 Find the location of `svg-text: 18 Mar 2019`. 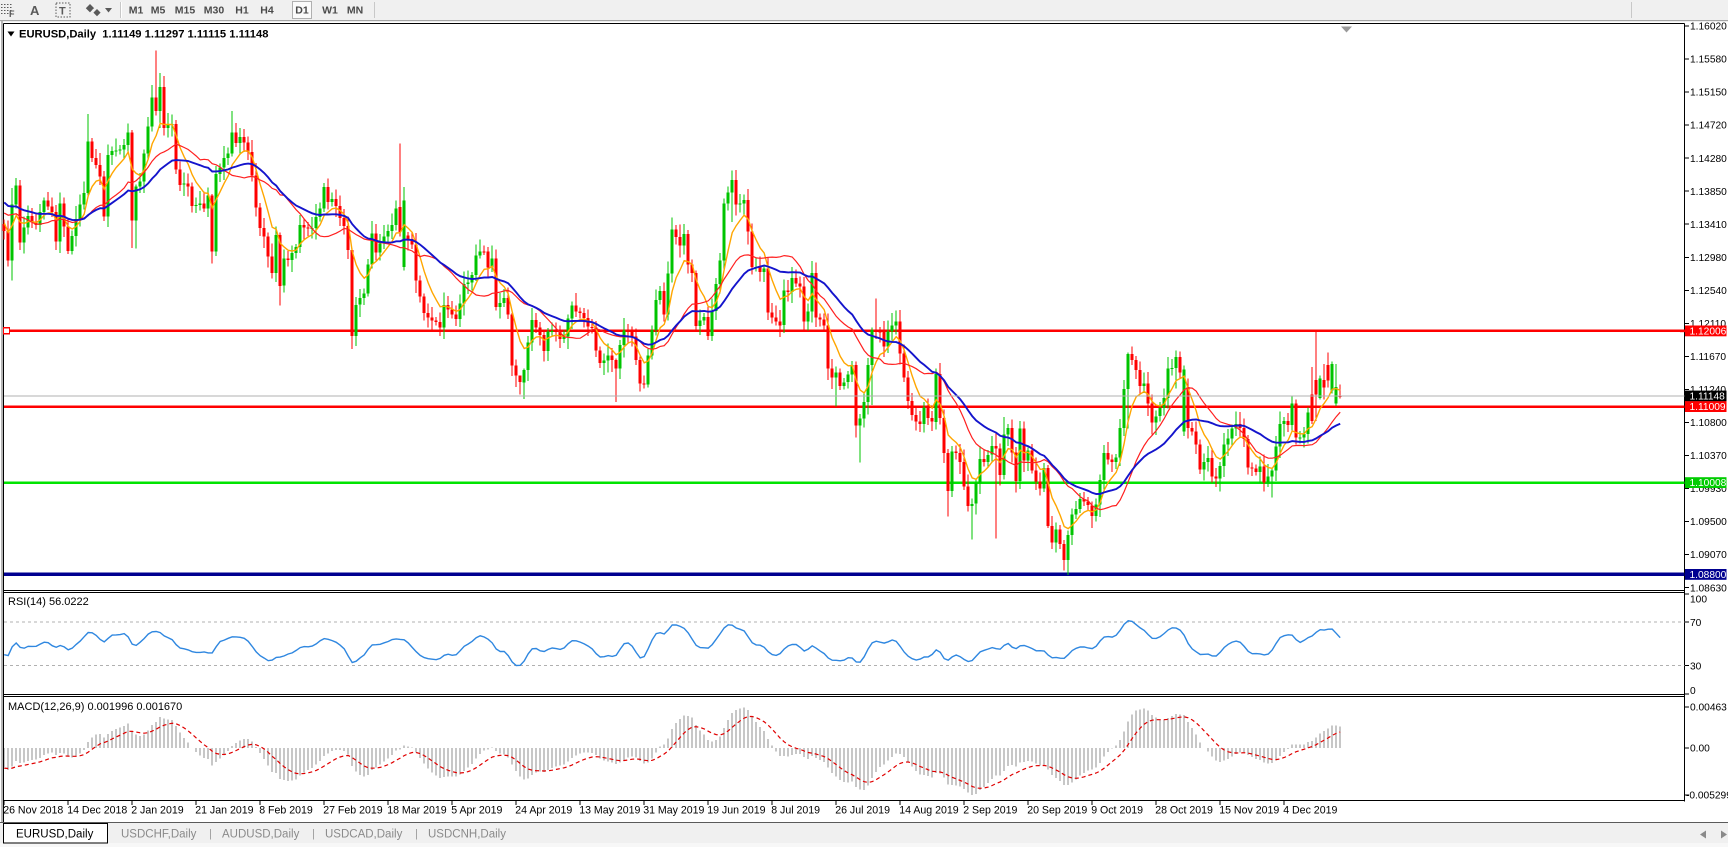

svg-text: 18 Mar 2019 is located at coordinates (417, 811).